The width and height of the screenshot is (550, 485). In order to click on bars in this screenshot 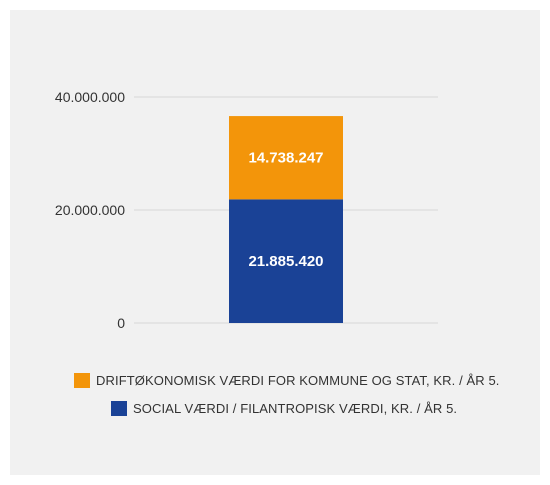, I will do `click(286, 219)`.